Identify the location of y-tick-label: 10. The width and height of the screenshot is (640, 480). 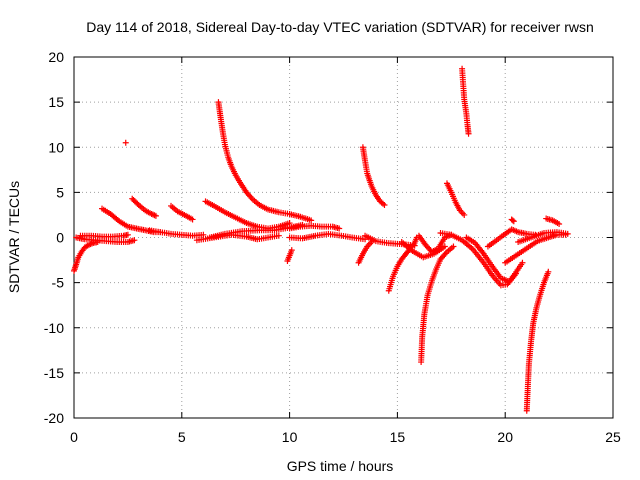
(56, 147).